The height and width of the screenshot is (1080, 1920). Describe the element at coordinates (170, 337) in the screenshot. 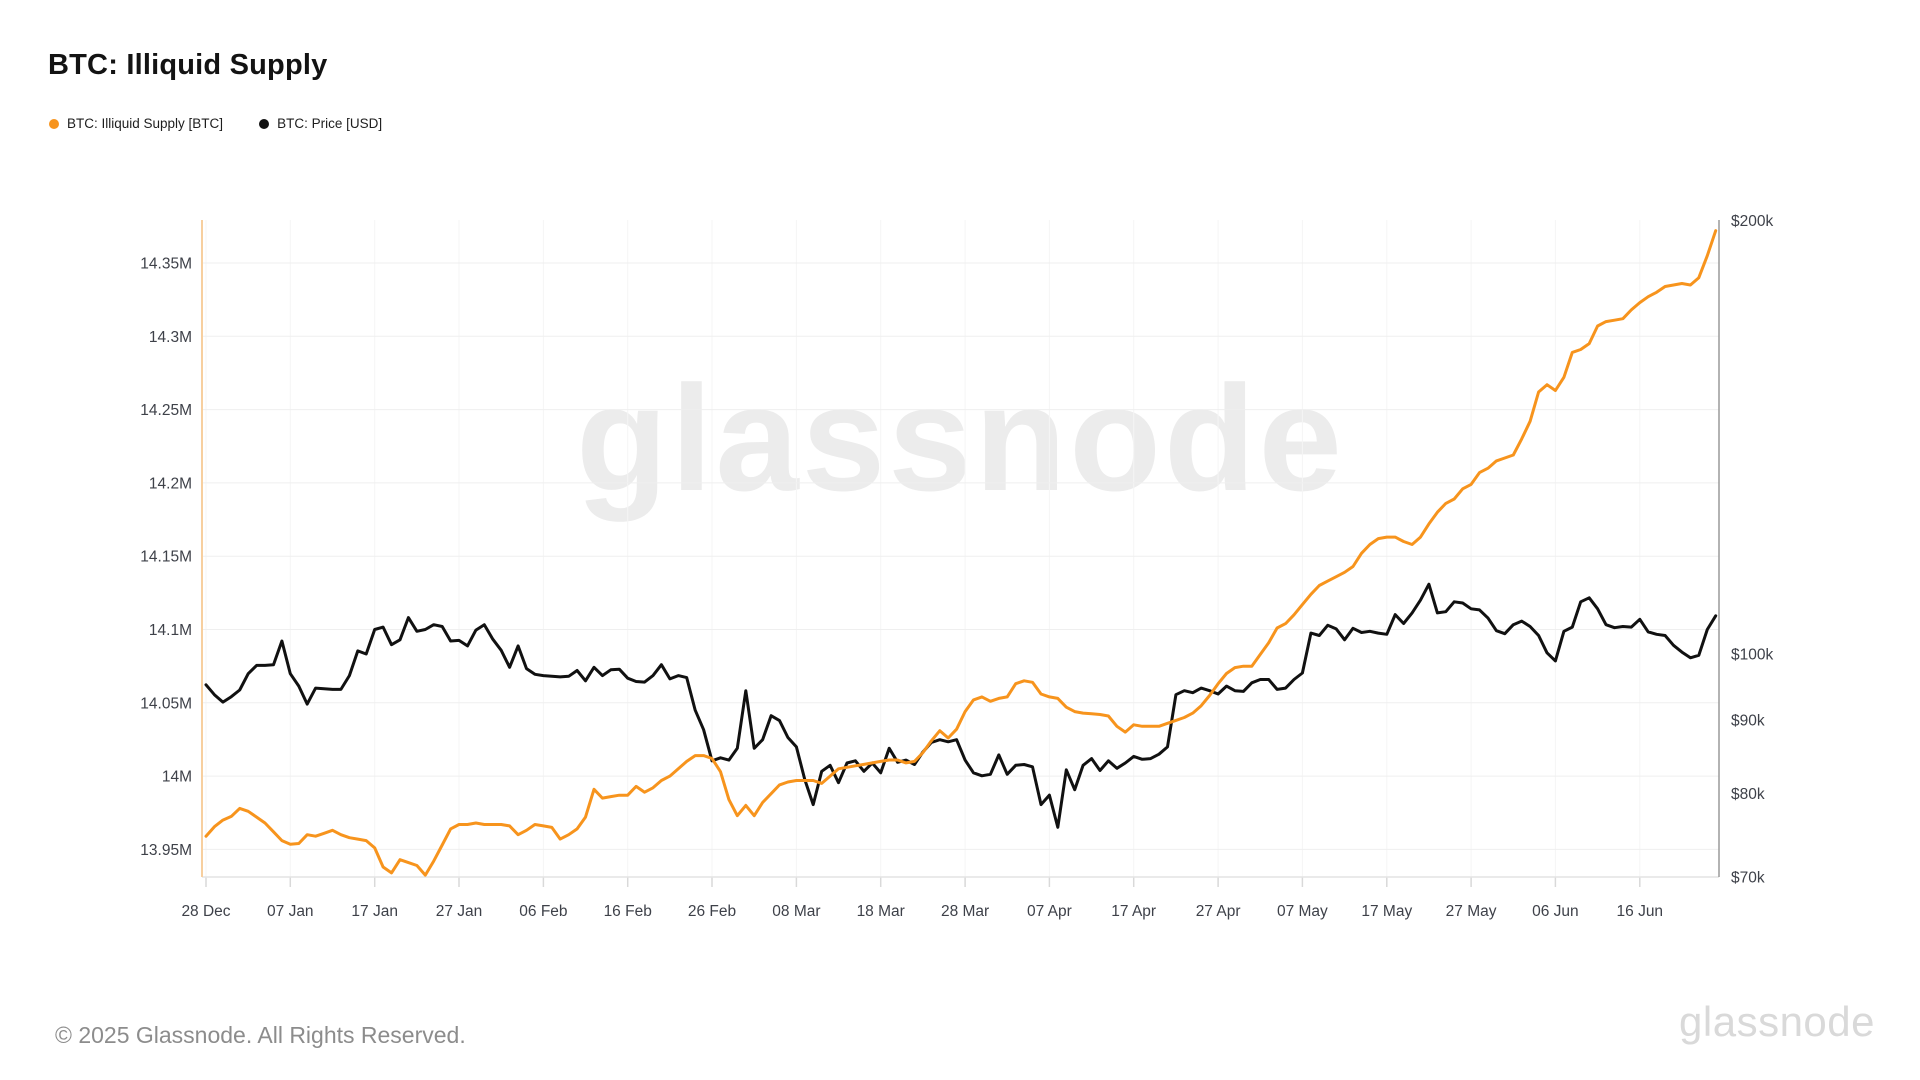

I see `supply-axis-label: 14.3M` at that location.